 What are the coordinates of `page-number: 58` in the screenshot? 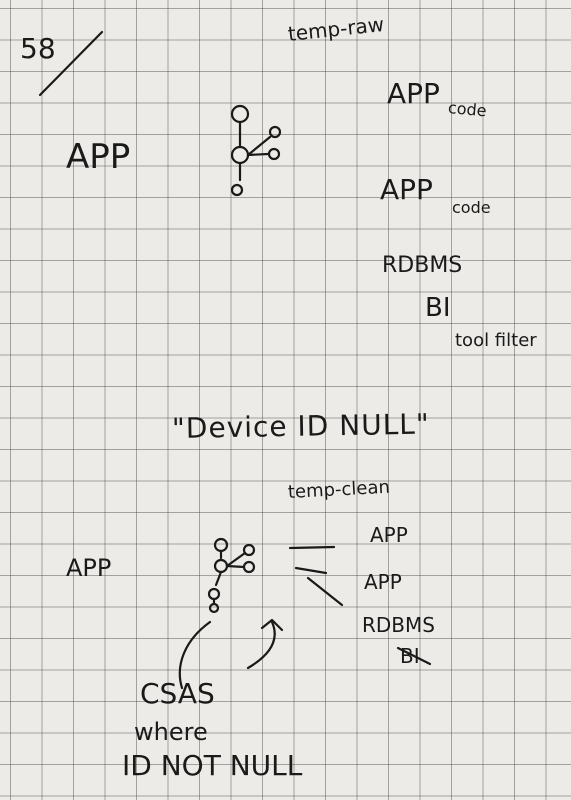 It's located at (38, 48).